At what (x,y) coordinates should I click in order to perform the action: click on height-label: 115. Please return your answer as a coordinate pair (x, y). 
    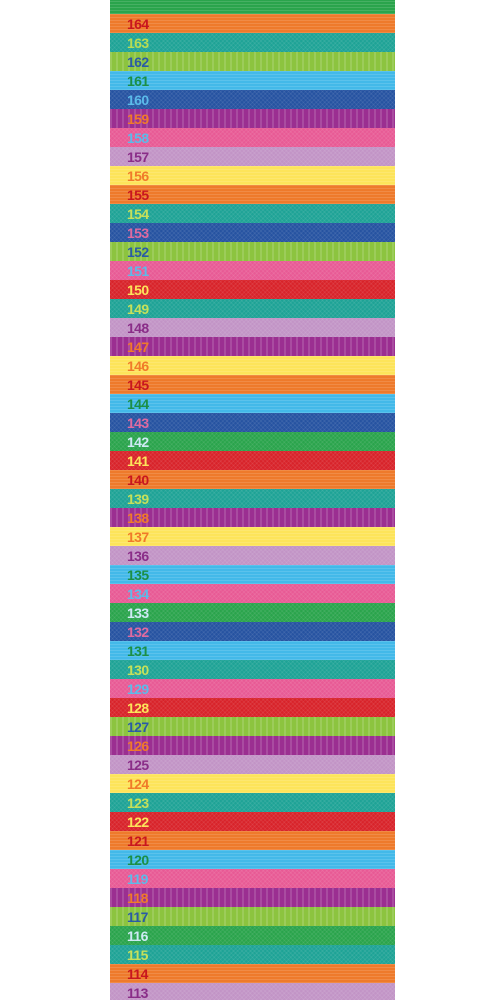
    Looking at the image, I should click on (137, 954).